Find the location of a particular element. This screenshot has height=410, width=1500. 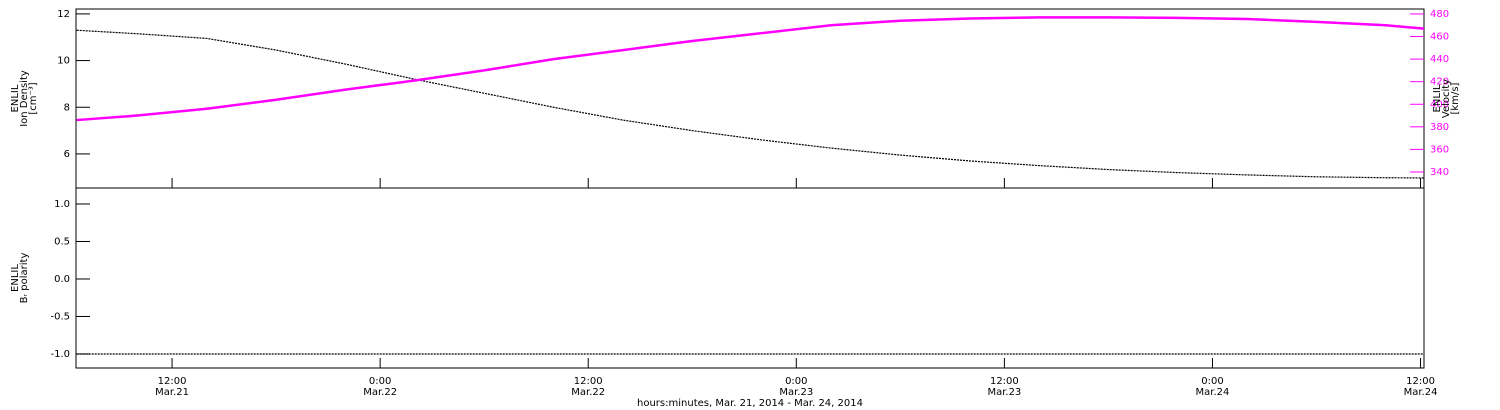

y-tick-label: 0.5 is located at coordinates (62, 241).